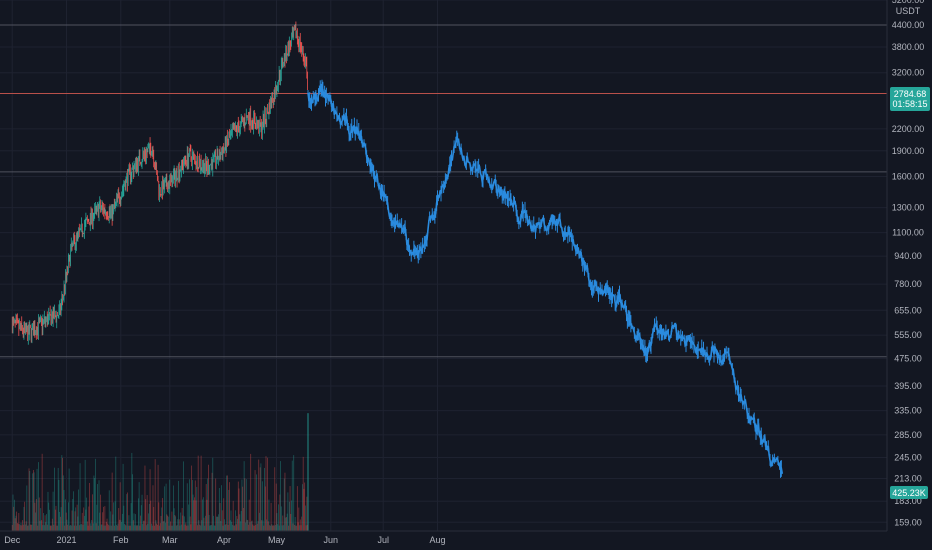 This screenshot has height=550, width=932. Describe the element at coordinates (908, 11) in the screenshot. I see `quote-unit-label: USDT` at that location.